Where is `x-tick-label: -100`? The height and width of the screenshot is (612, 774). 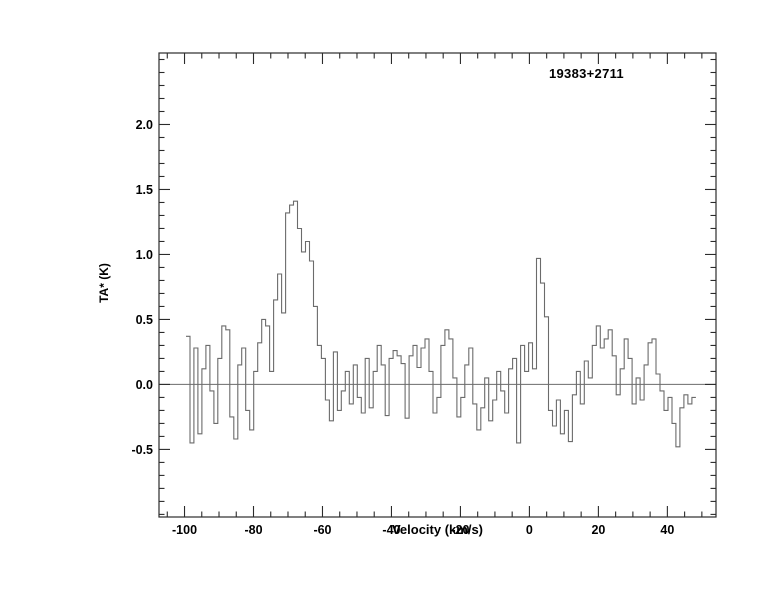 x-tick-label: -100 is located at coordinates (184, 530).